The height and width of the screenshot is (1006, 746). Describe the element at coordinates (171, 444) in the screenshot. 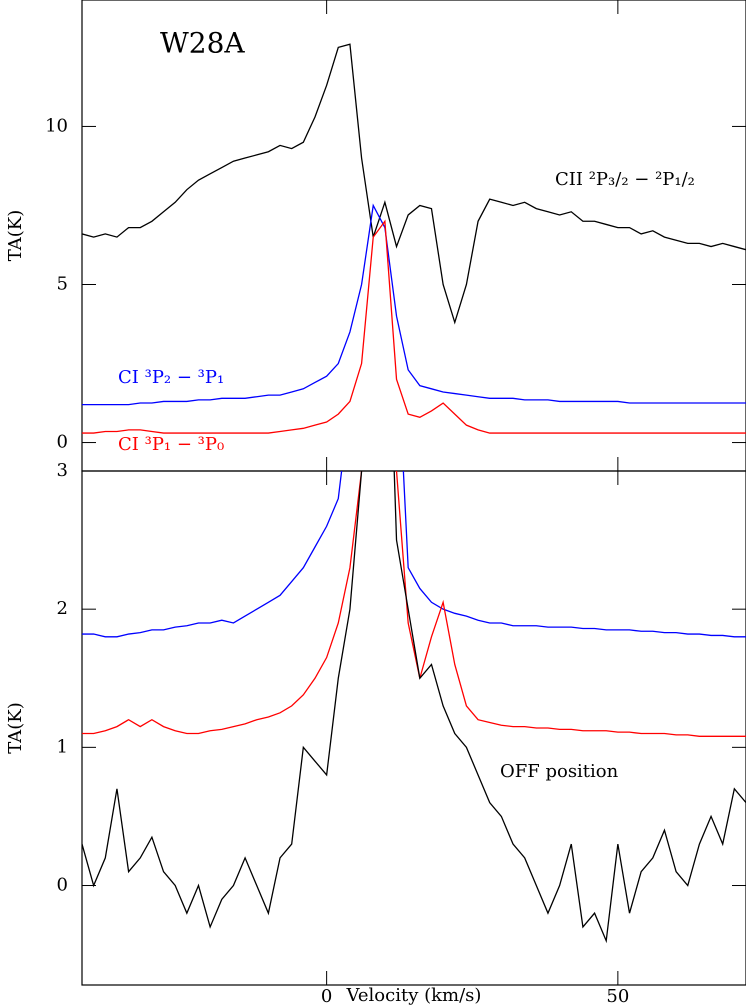

I see `series-label: CI ³P₁ − ³P₀` at that location.